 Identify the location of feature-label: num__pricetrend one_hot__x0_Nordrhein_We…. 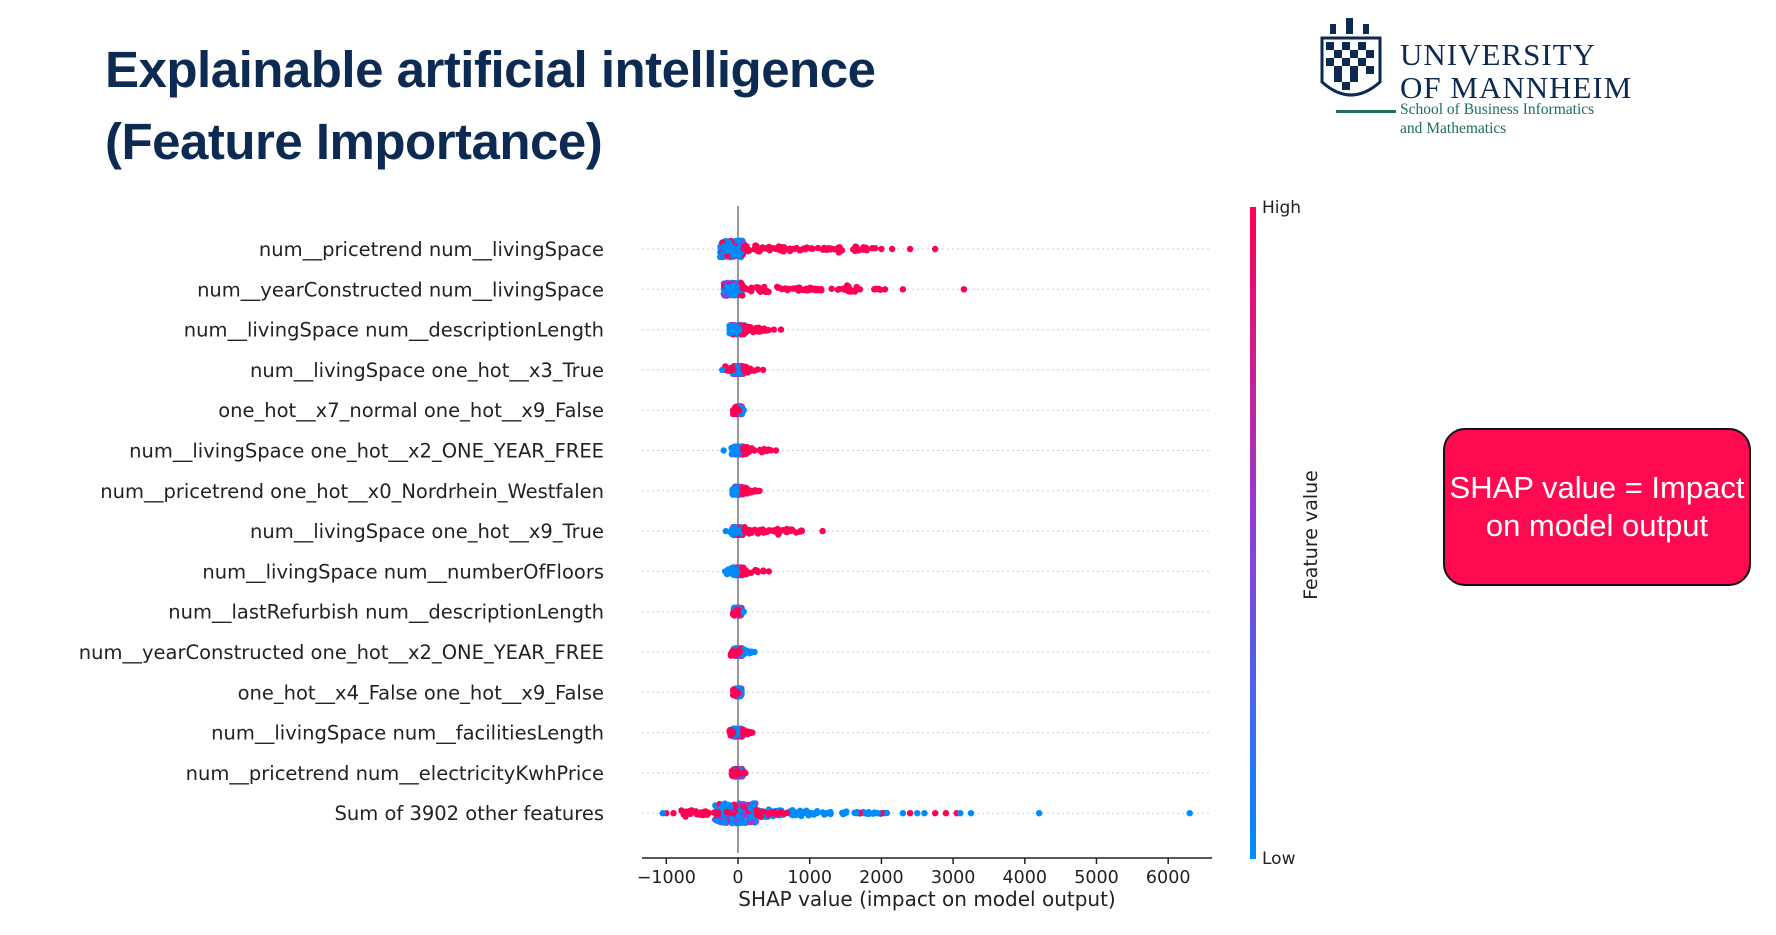
(352, 491).